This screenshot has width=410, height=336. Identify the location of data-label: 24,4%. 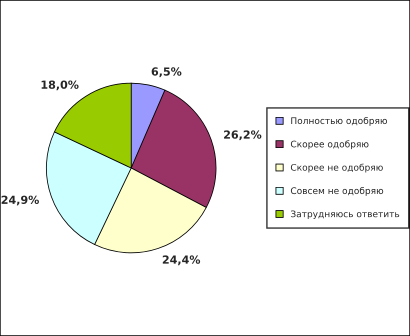
(181, 260).